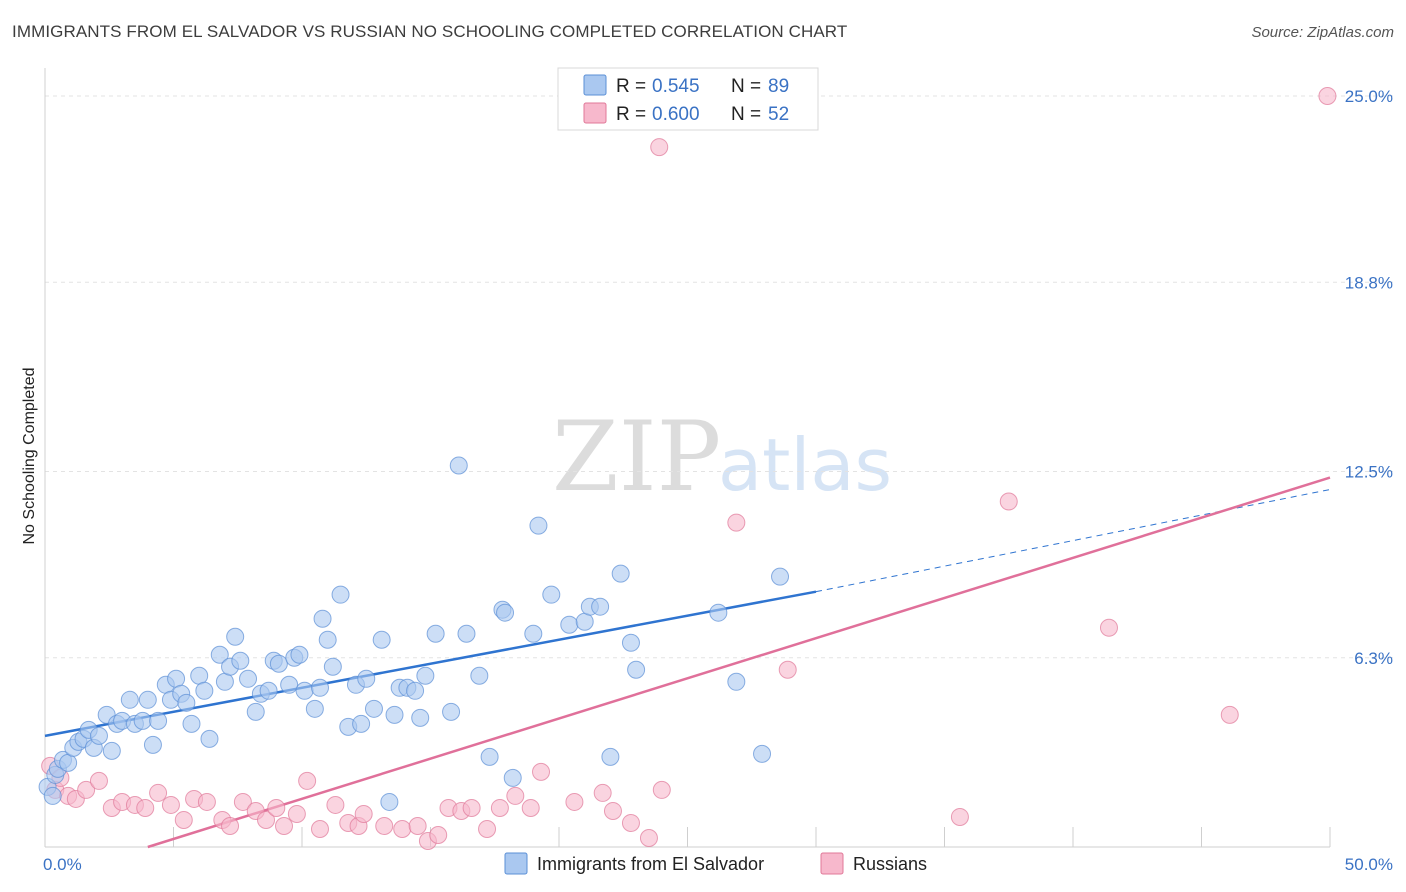 Image resolution: width=1406 pixels, height=892 pixels. Describe the element at coordinates (636, 457) in the screenshot. I see `watermark-zip: ZIP` at that location.